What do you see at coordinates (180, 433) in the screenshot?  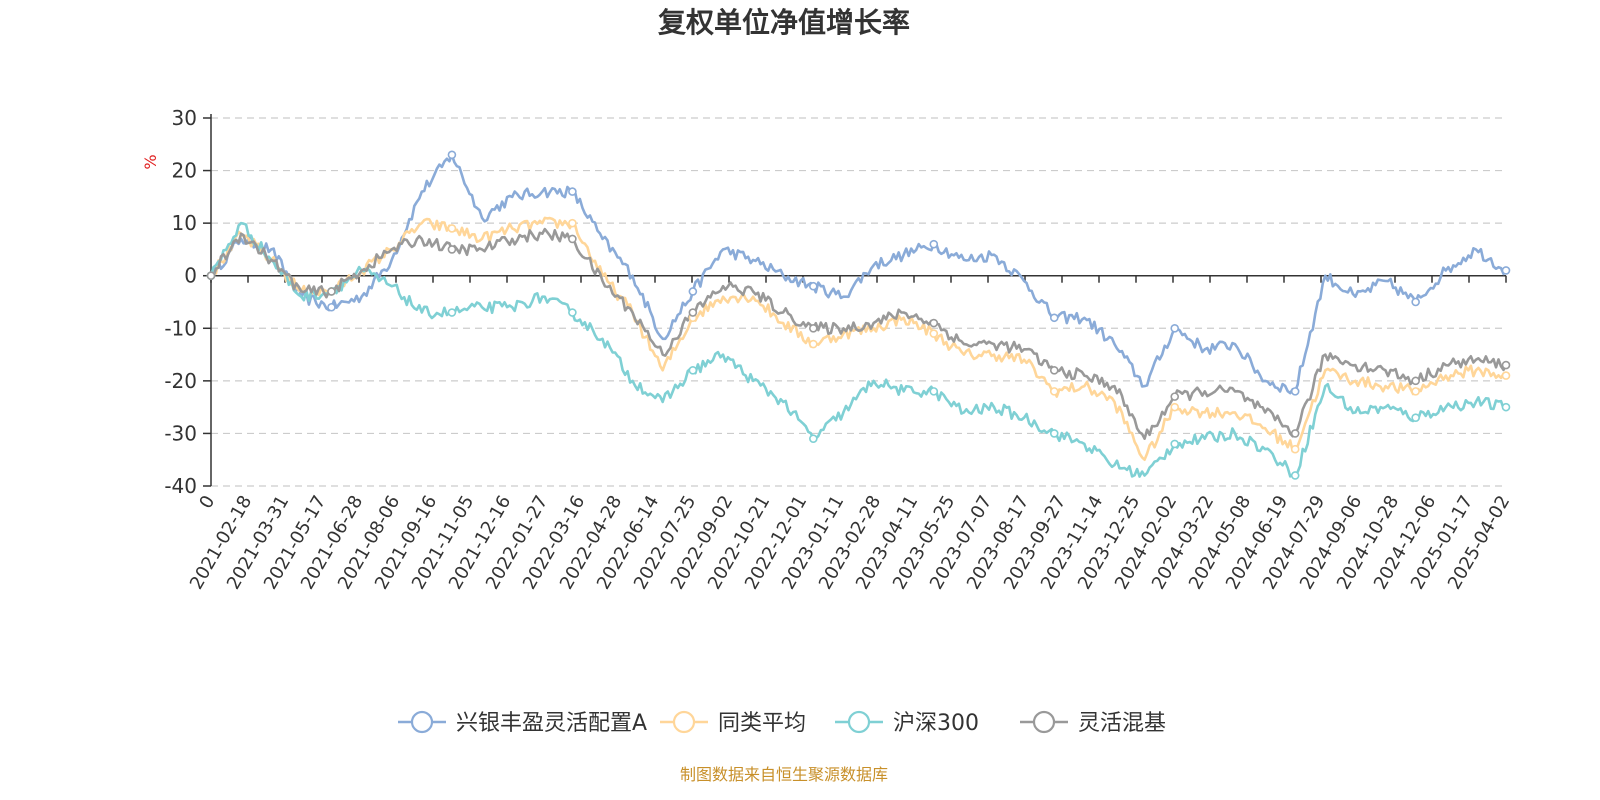 I see `y-tick-label: -30` at bounding box center [180, 433].